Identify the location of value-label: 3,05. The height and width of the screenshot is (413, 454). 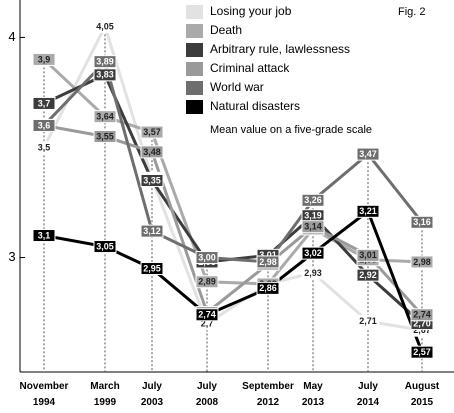
(105, 246).